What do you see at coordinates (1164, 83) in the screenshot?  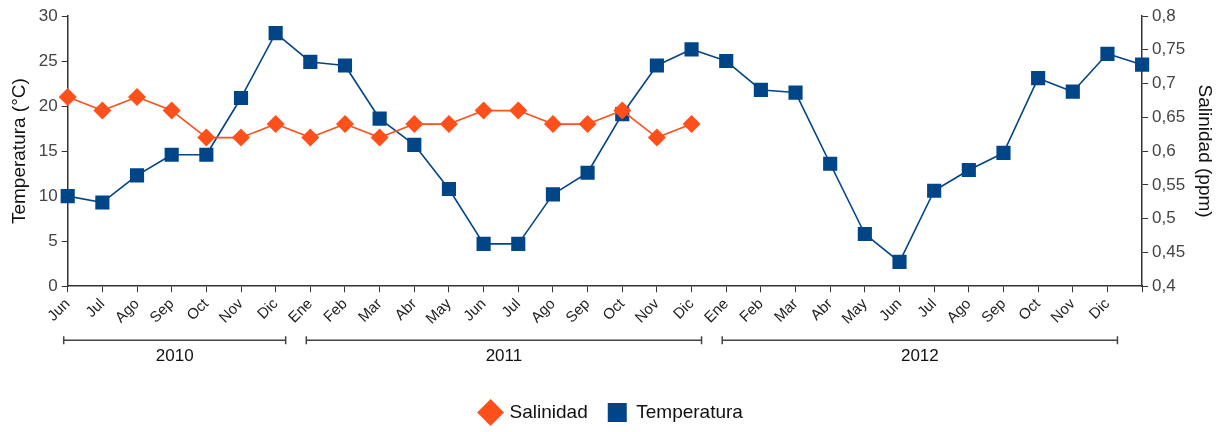 I see `y2-tick-label: 0,7` at bounding box center [1164, 83].